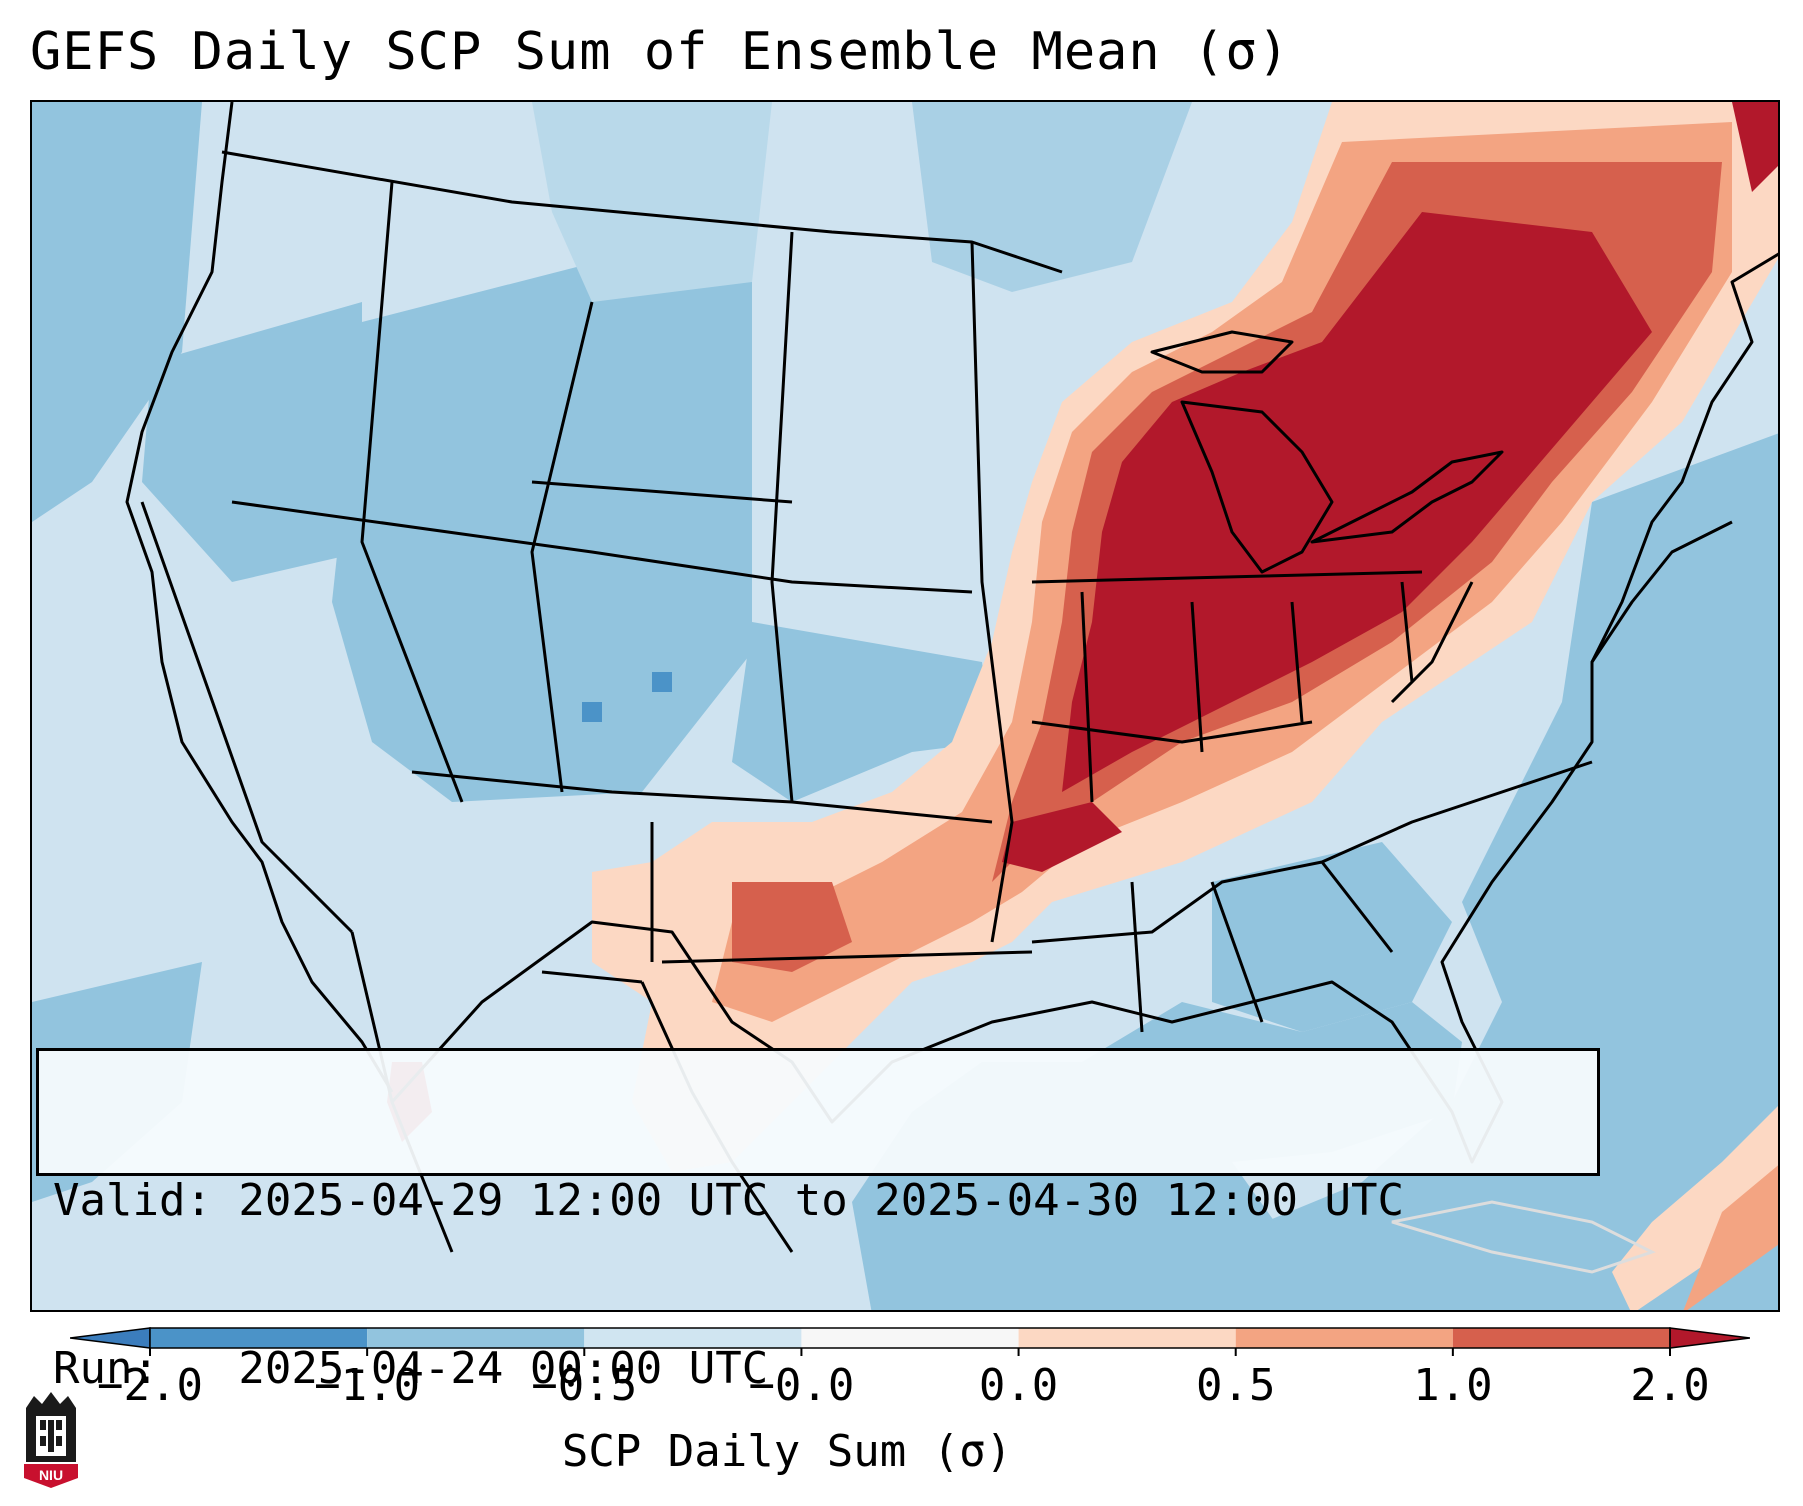 This screenshot has width=1803, height=1506. What do you see at coordinates (150, 1385) in the screenshot?
I see `colorbar-tick-label: −2.0` at bounding box center [150, 1385].